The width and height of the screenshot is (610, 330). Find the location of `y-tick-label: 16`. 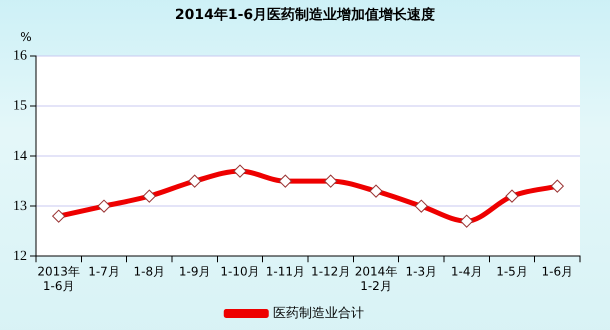

y-tick-label: 16 is located at coordinates (20, 56).